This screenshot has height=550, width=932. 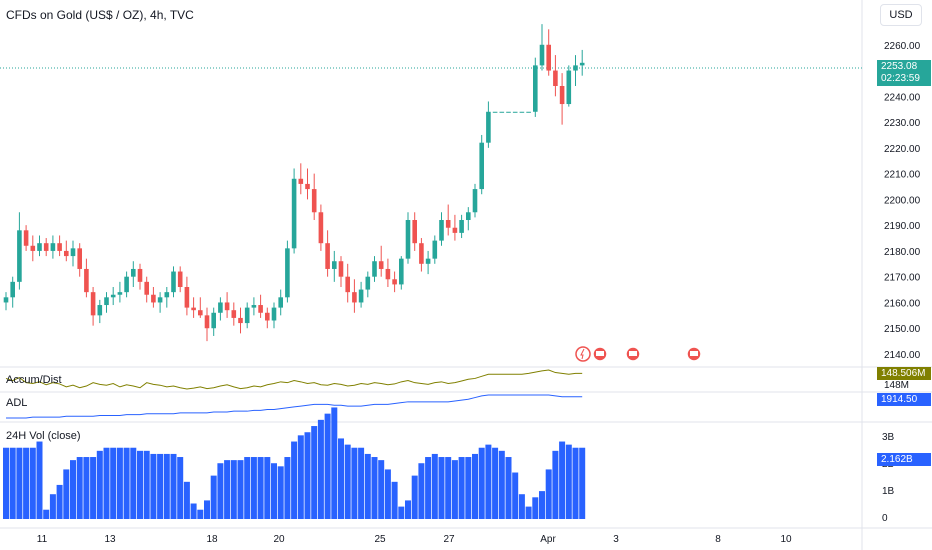 I want to click on volume-tick-label: 1B, so click(x=888, y=491).